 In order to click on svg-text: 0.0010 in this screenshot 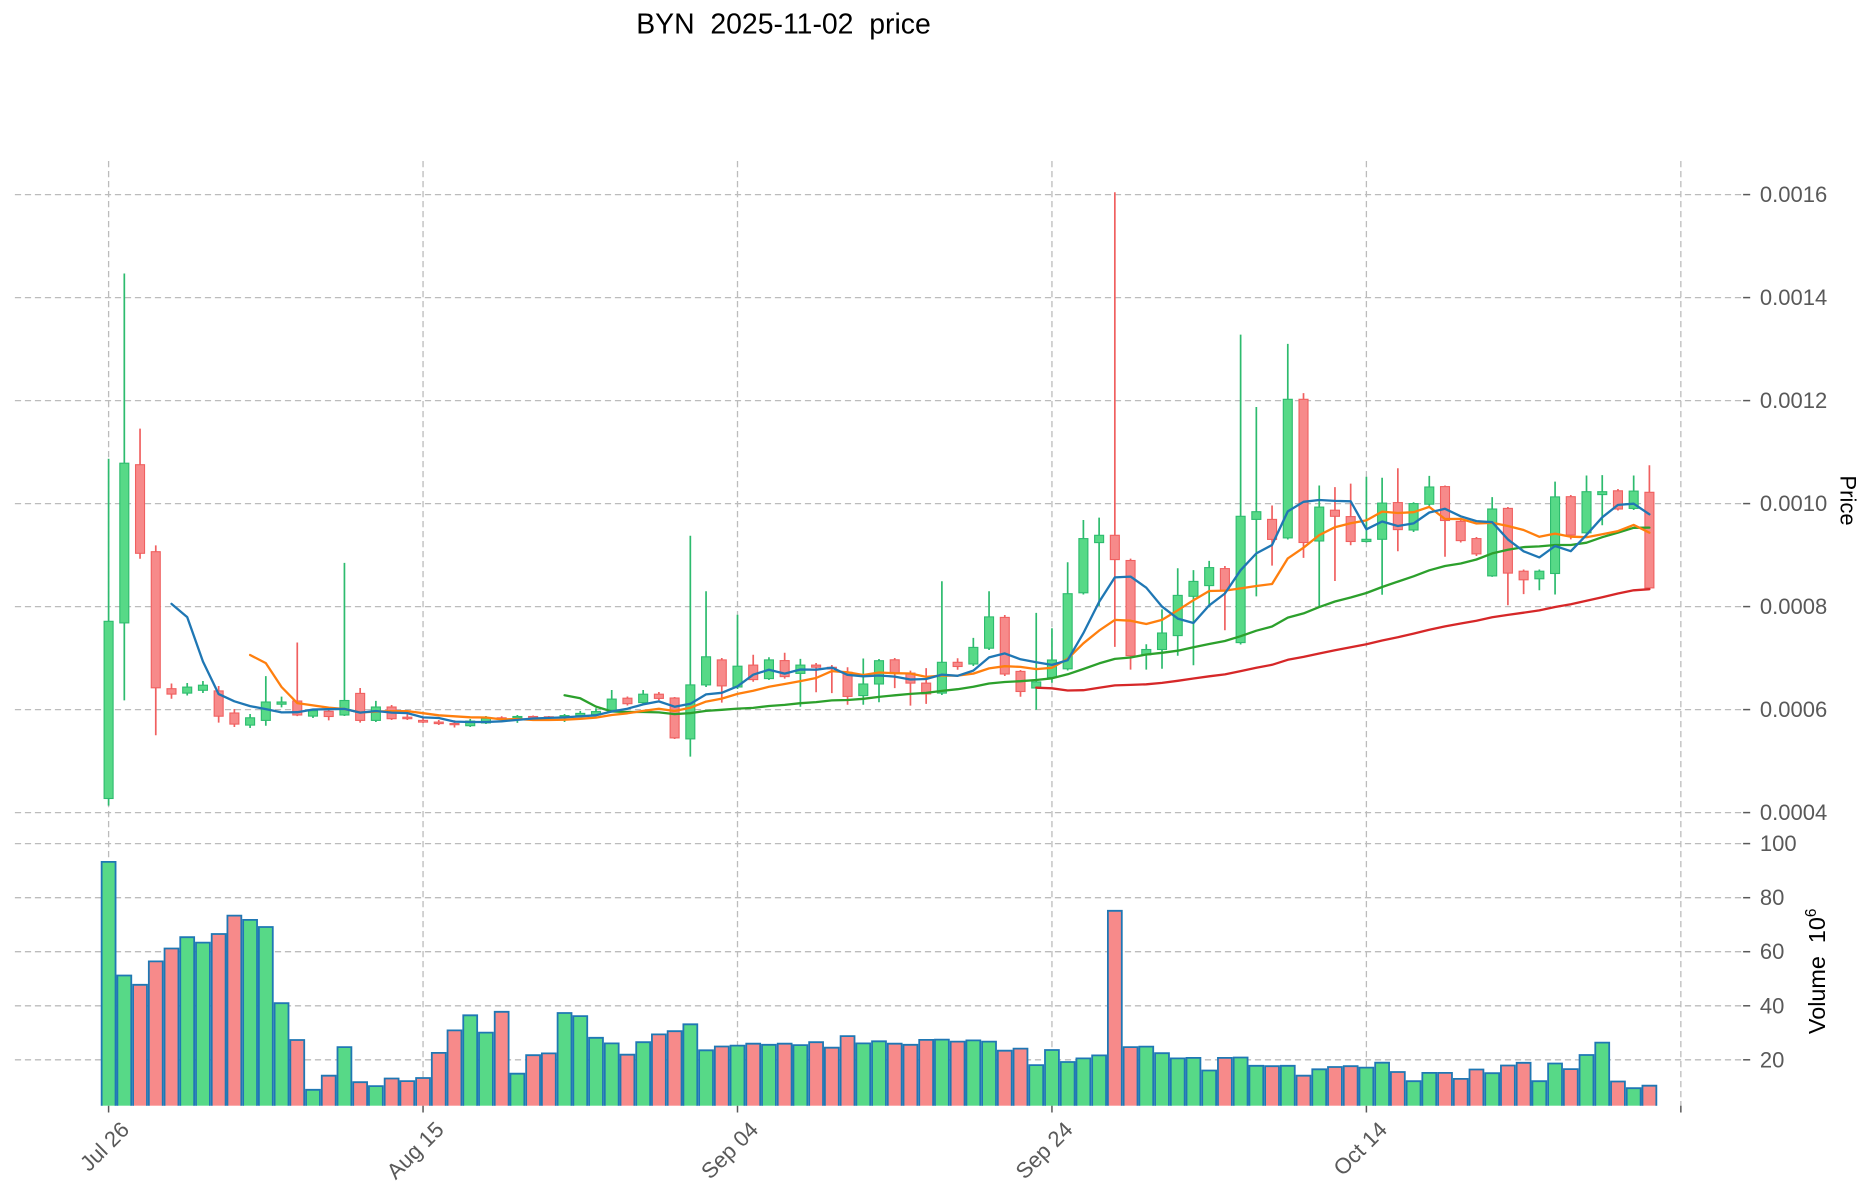, I will do `click(1793, 503)`.